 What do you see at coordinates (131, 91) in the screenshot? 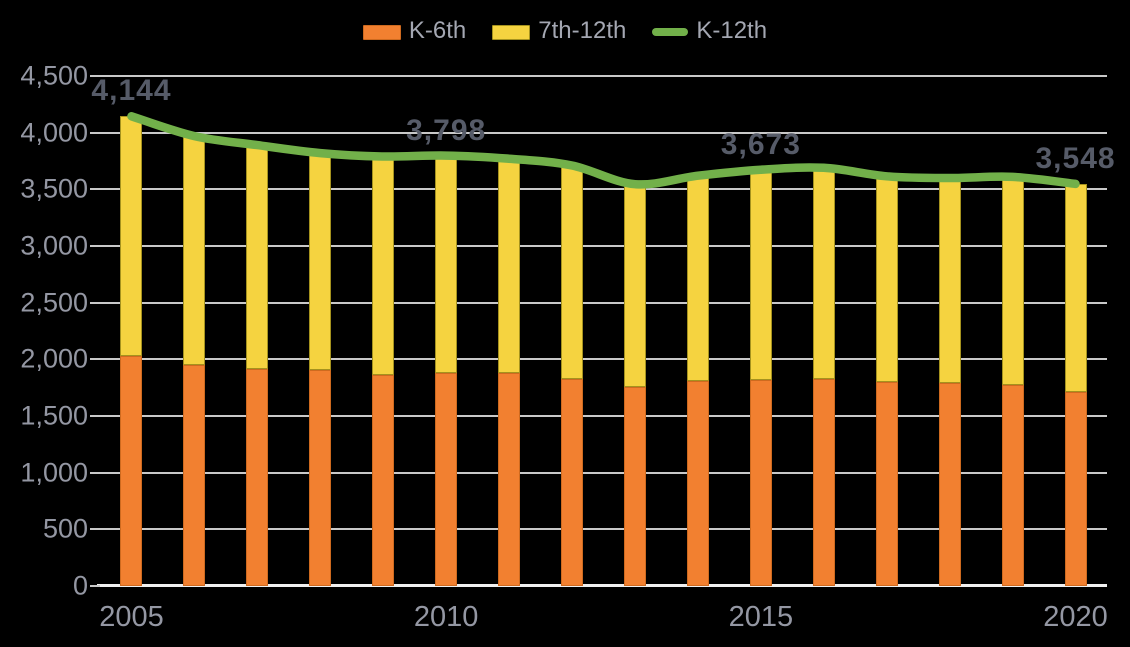
I see `data-label-2005: 4,144` at bounding box center [131, 91].